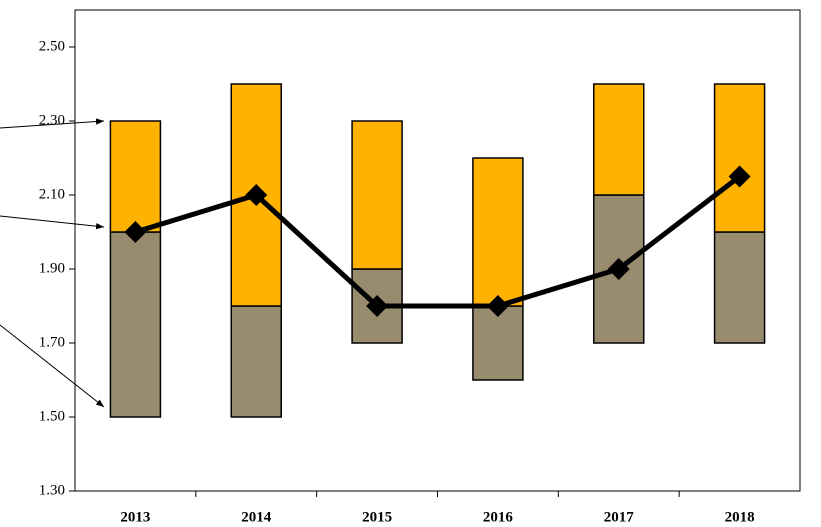 Image resolution: width=821 pixels, height=527 pixels. I want to click on y-tick-label: 1.30, so click(52, 490).